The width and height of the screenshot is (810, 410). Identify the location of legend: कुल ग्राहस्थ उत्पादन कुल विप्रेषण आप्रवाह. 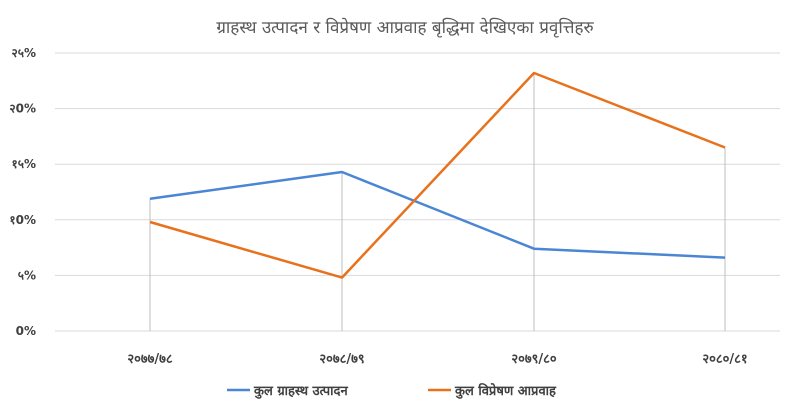
(392, 391).